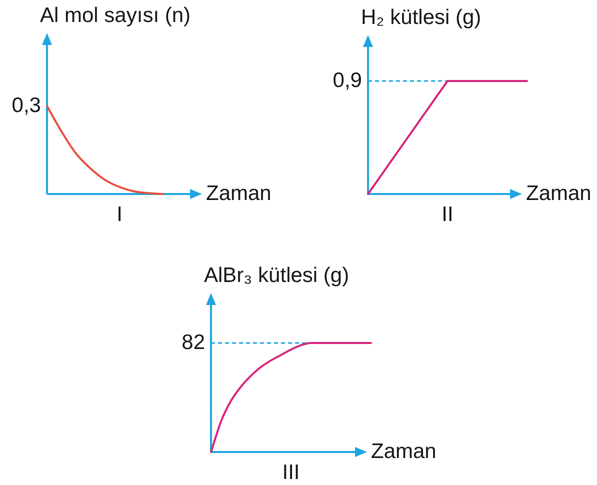  I want to click on text: 82, so click(193, 342).